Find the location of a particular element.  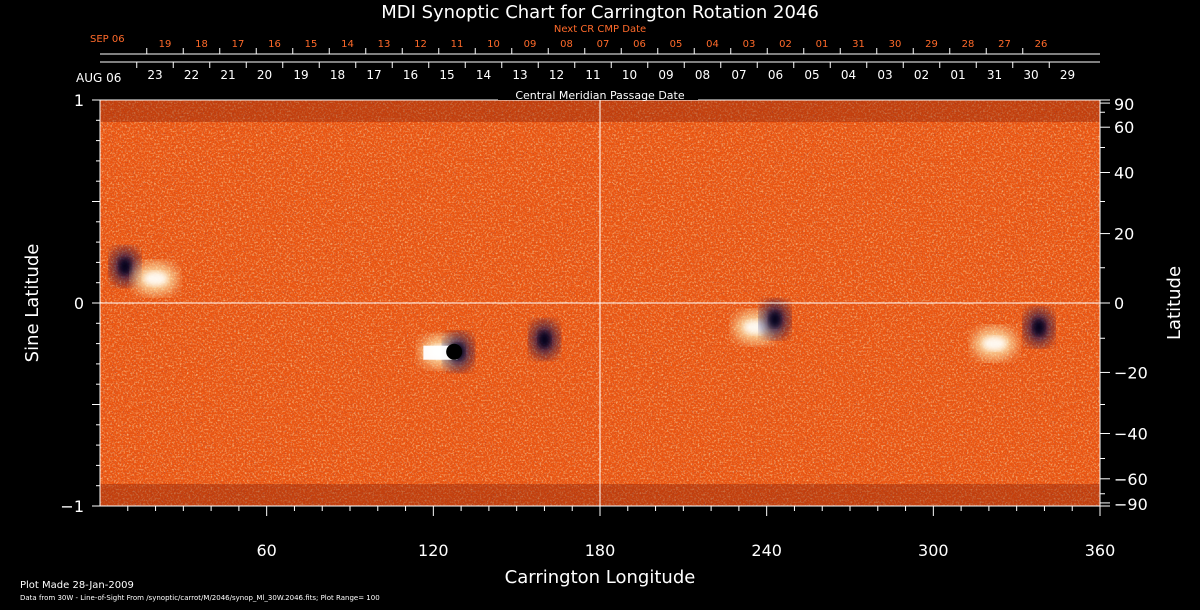

next-cr-date-label: 14 is located at coordinates (347, 44).